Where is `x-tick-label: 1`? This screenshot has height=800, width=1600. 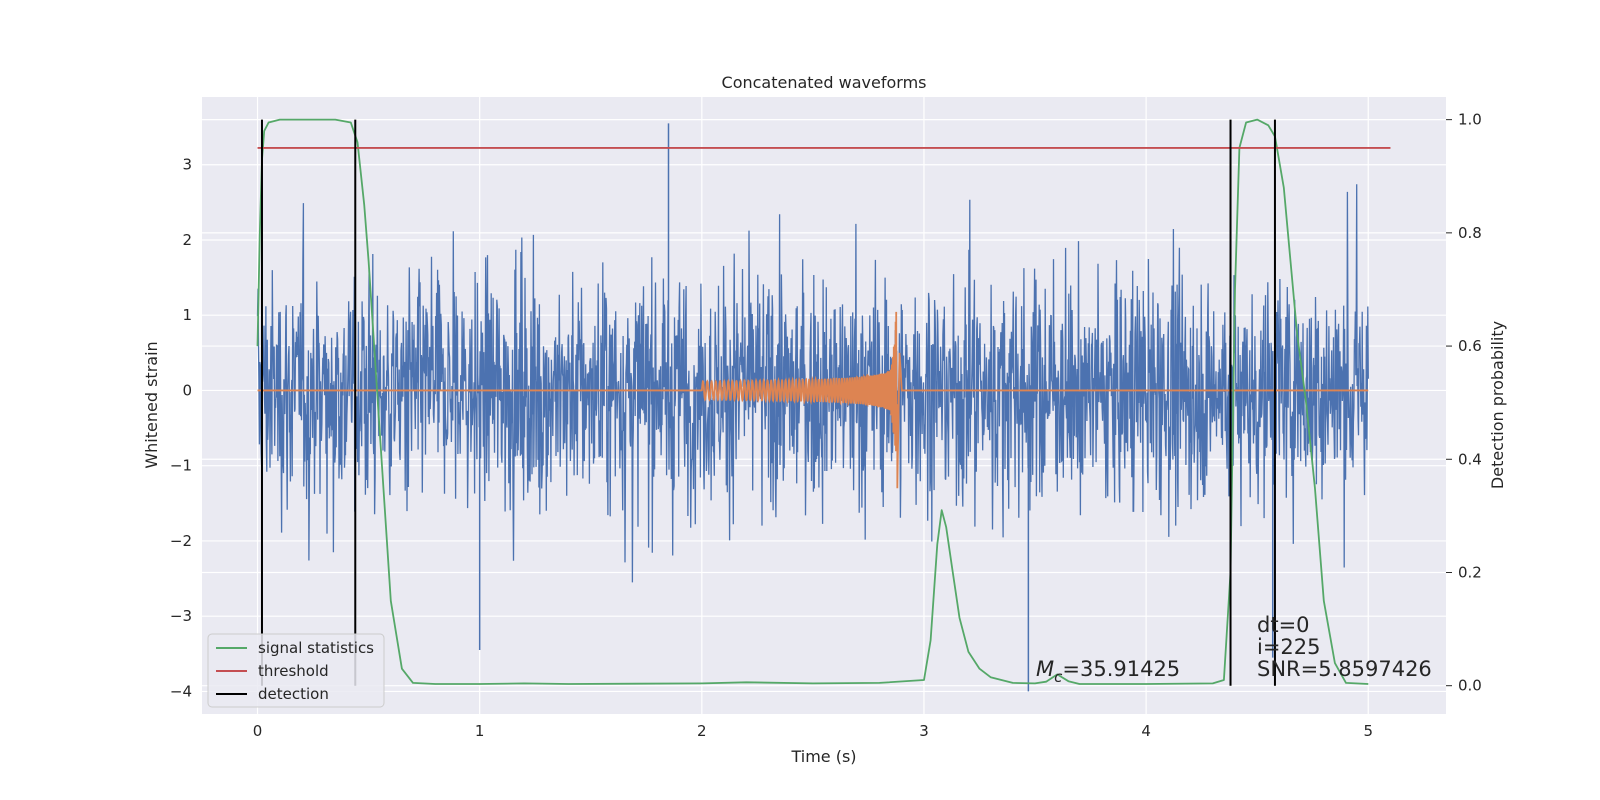
x-tick-label: 1 is located at coordinates (480, 731).